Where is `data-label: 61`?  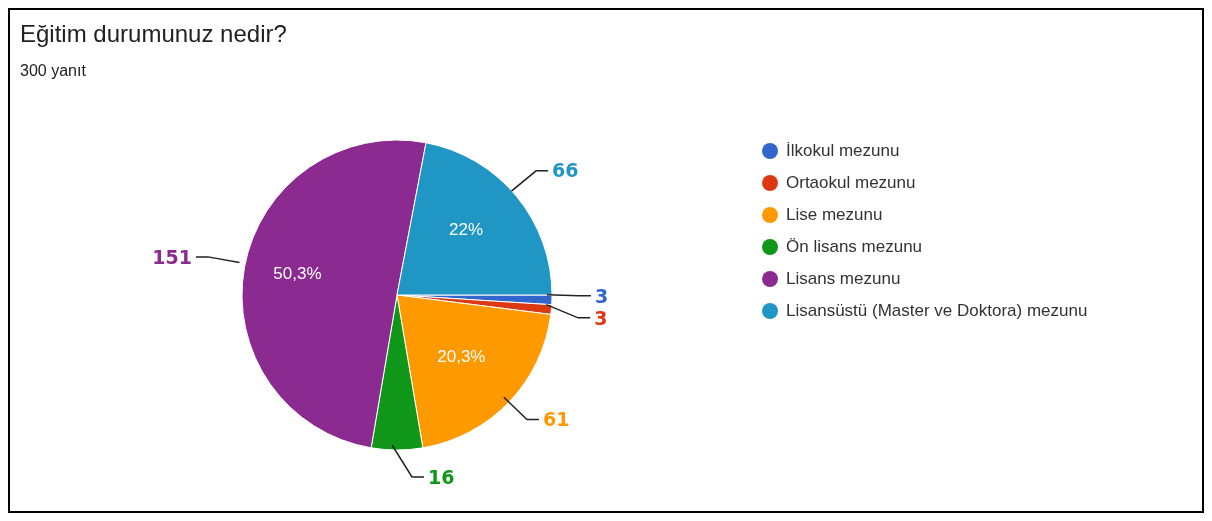
data-label: 61 is located at coordinates (556, 419).